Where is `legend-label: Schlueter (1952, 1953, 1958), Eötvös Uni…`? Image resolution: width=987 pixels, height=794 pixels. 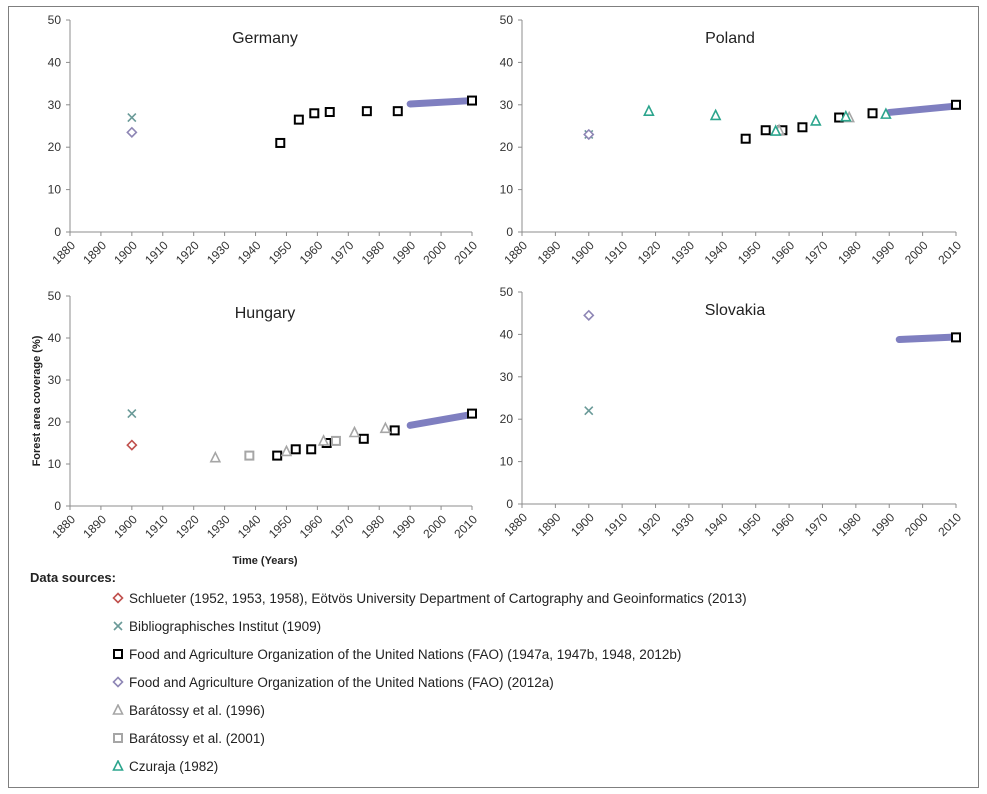 legend-label: Schlueter (1952, 1953, 1958), Eötvös Uni… is located at coordinates (438, 598).